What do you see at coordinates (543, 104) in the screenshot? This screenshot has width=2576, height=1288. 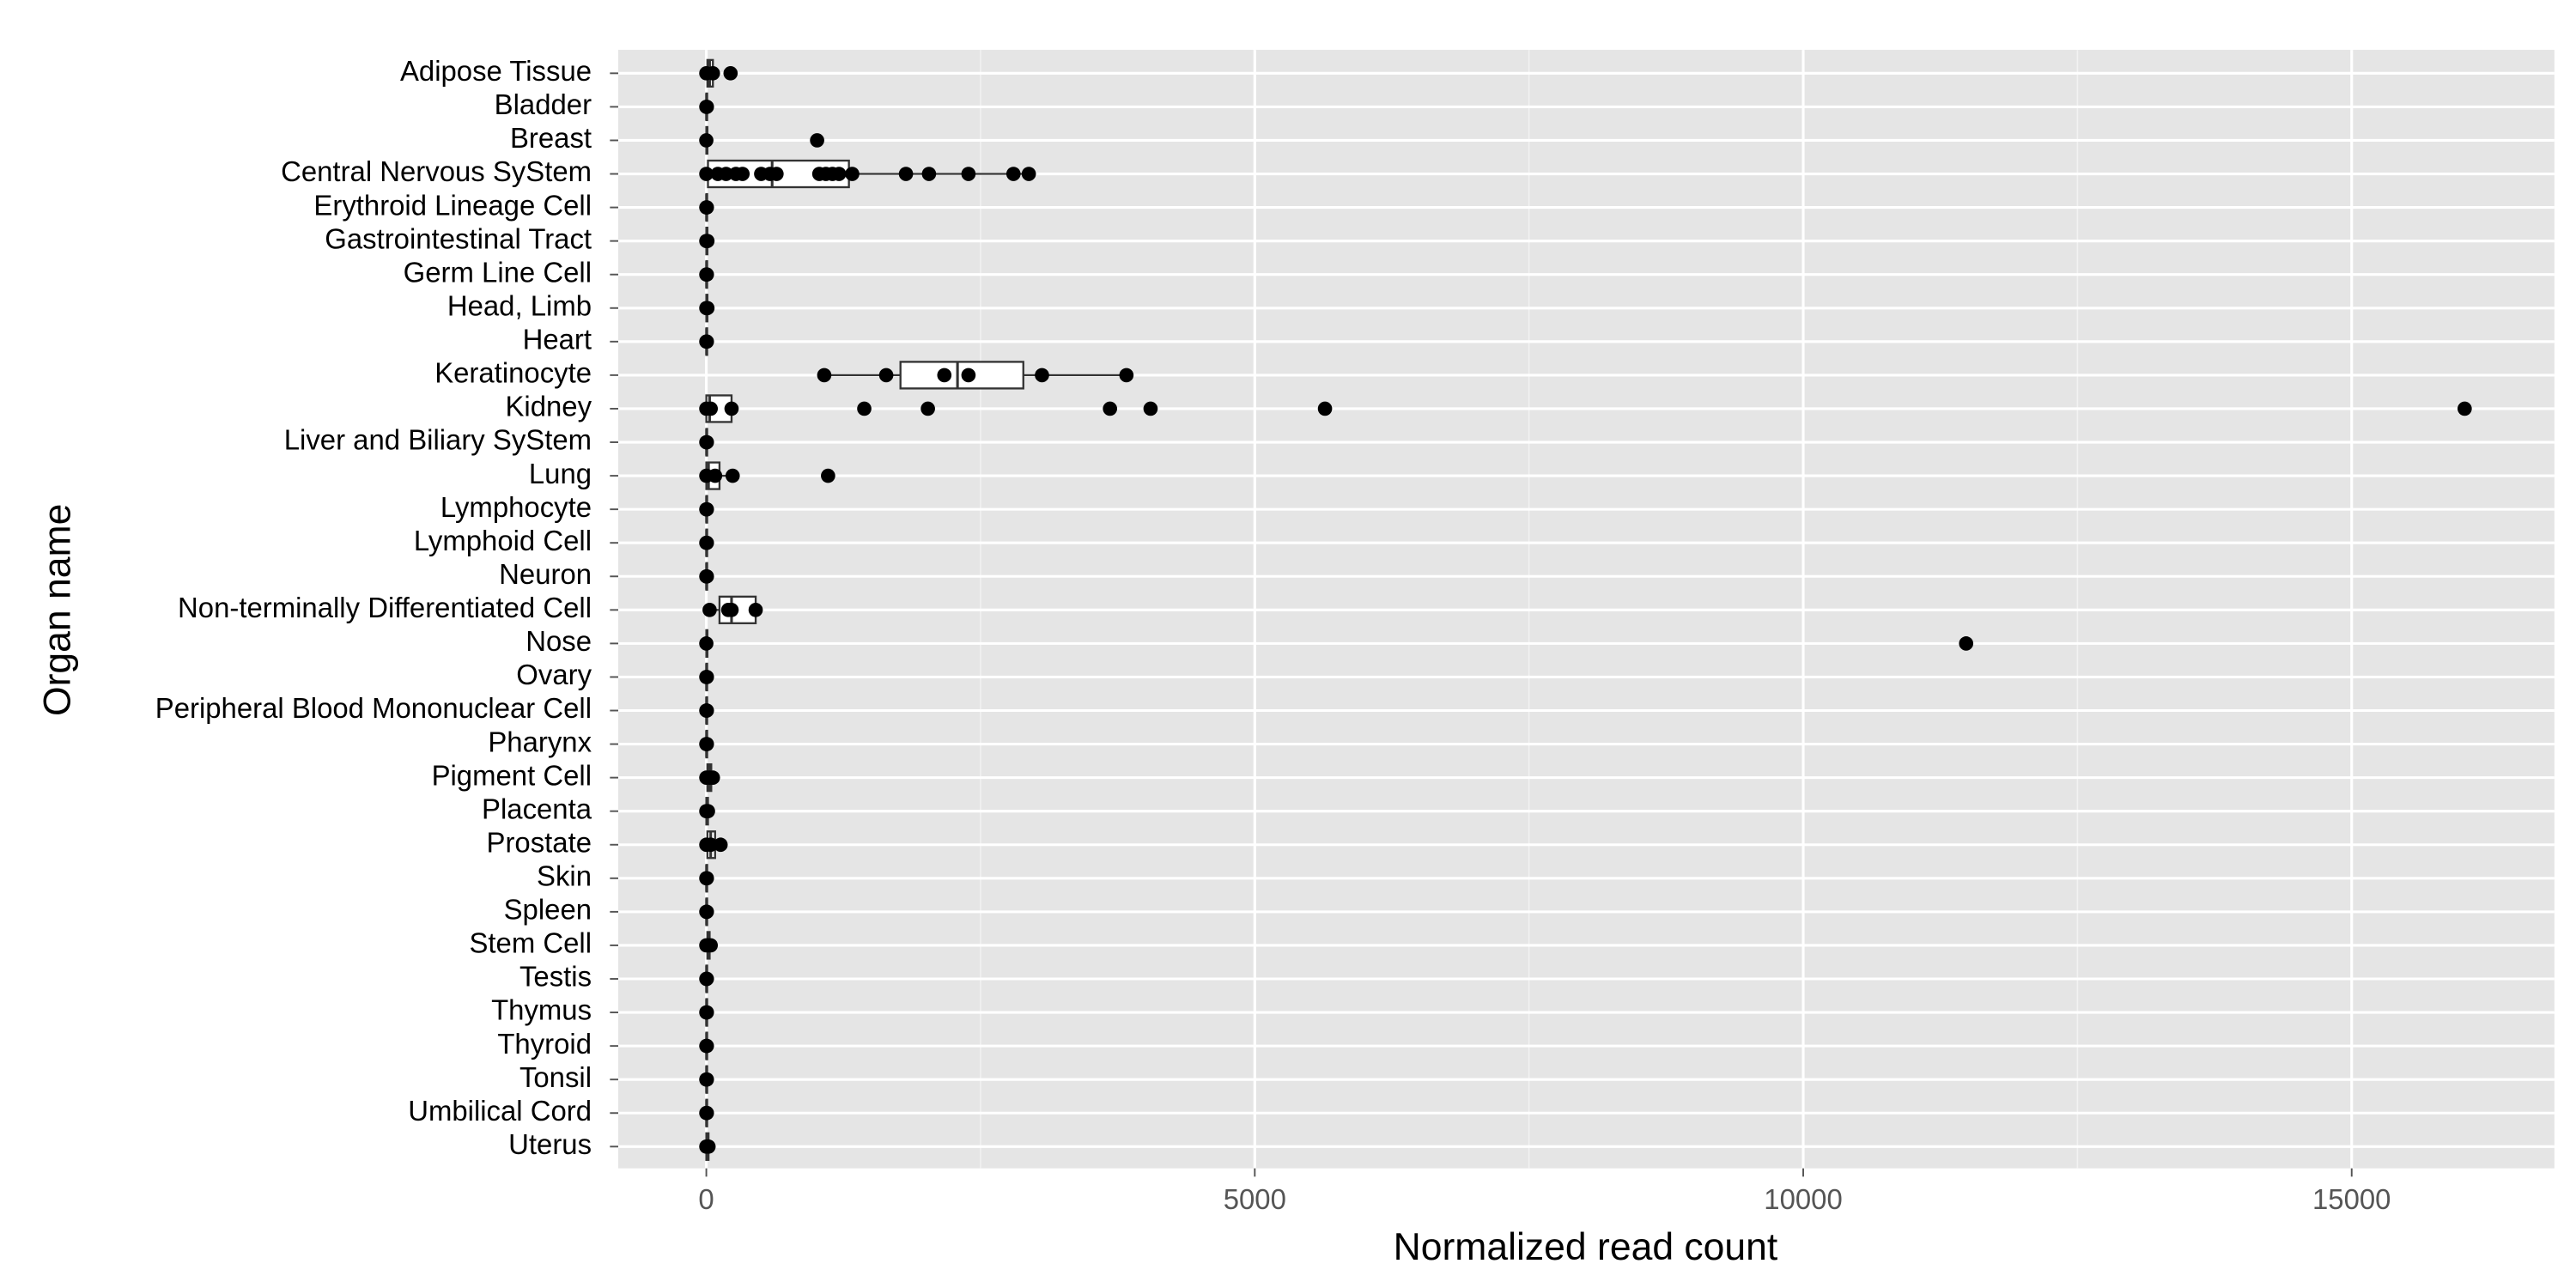 I see `y-tick-label: Bladder` at bounding box center [543, 104].